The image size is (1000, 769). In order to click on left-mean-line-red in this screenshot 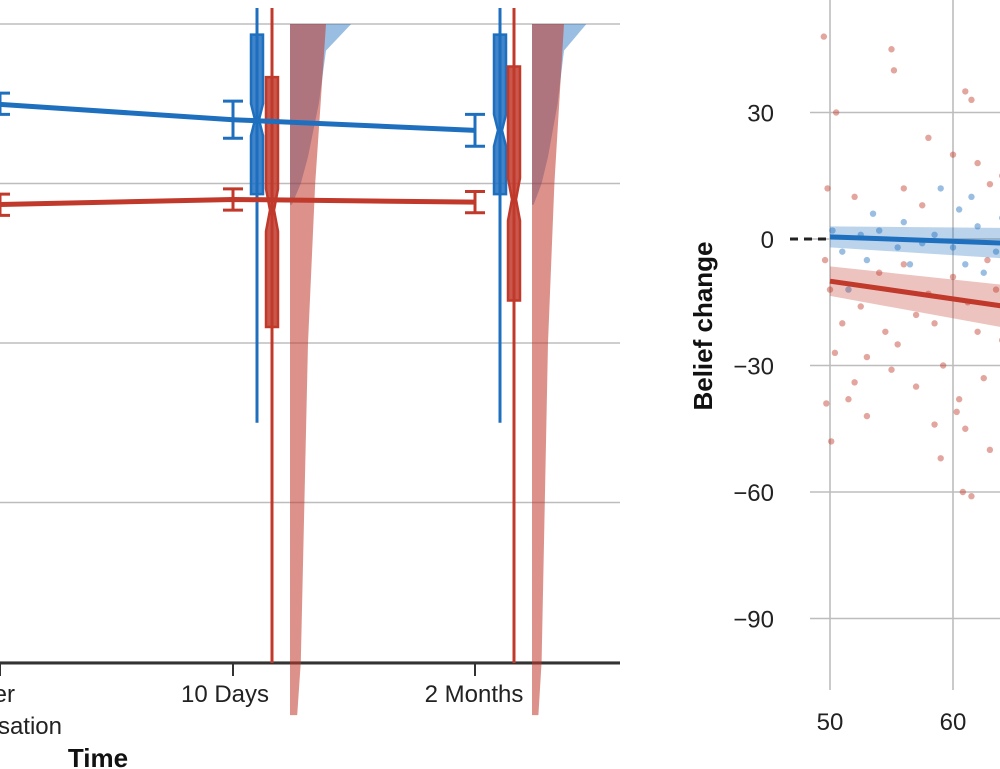, I will do `click(238, 202)`.